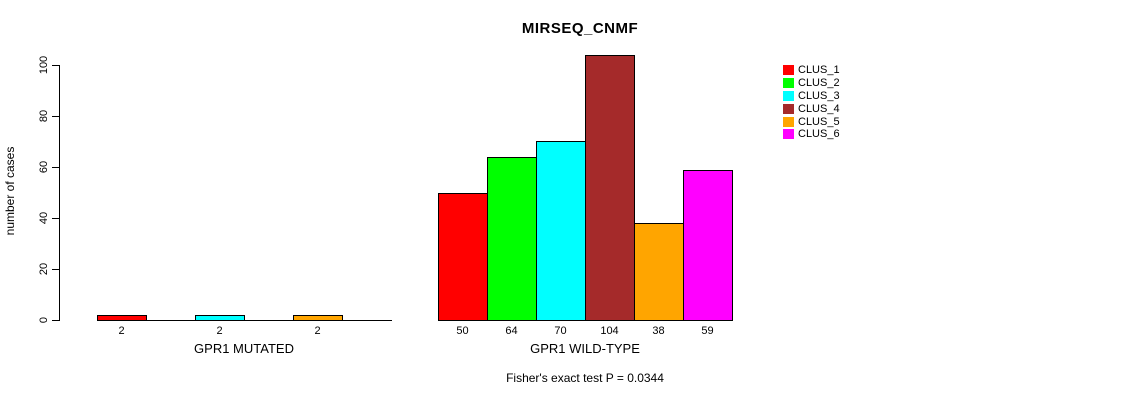  I want to click on legend-label: CLUS_1, so click(819, 70).